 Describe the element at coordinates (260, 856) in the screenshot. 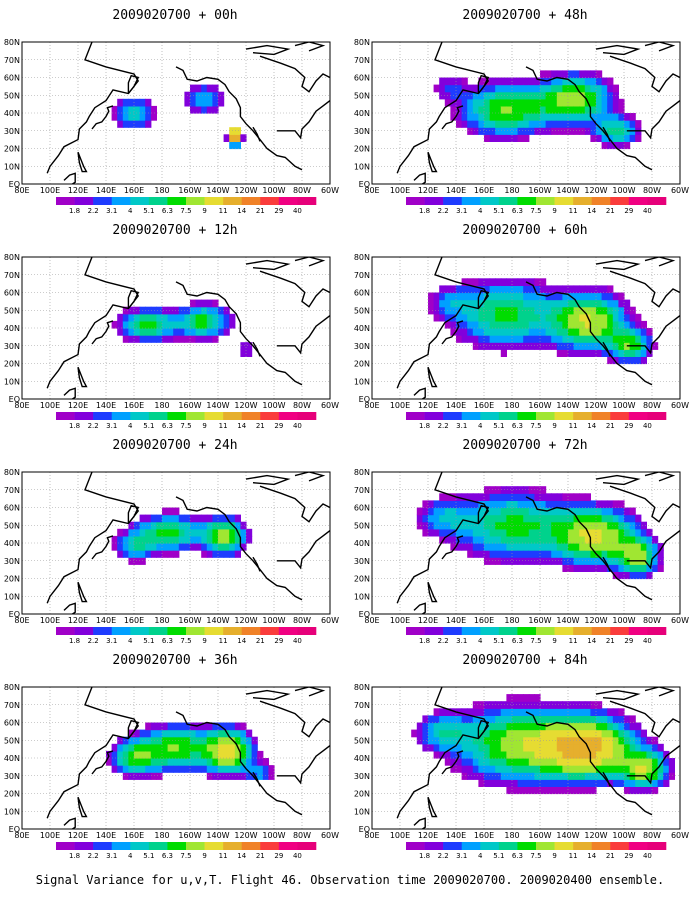

I see `colorbar-label: 21` at that location.